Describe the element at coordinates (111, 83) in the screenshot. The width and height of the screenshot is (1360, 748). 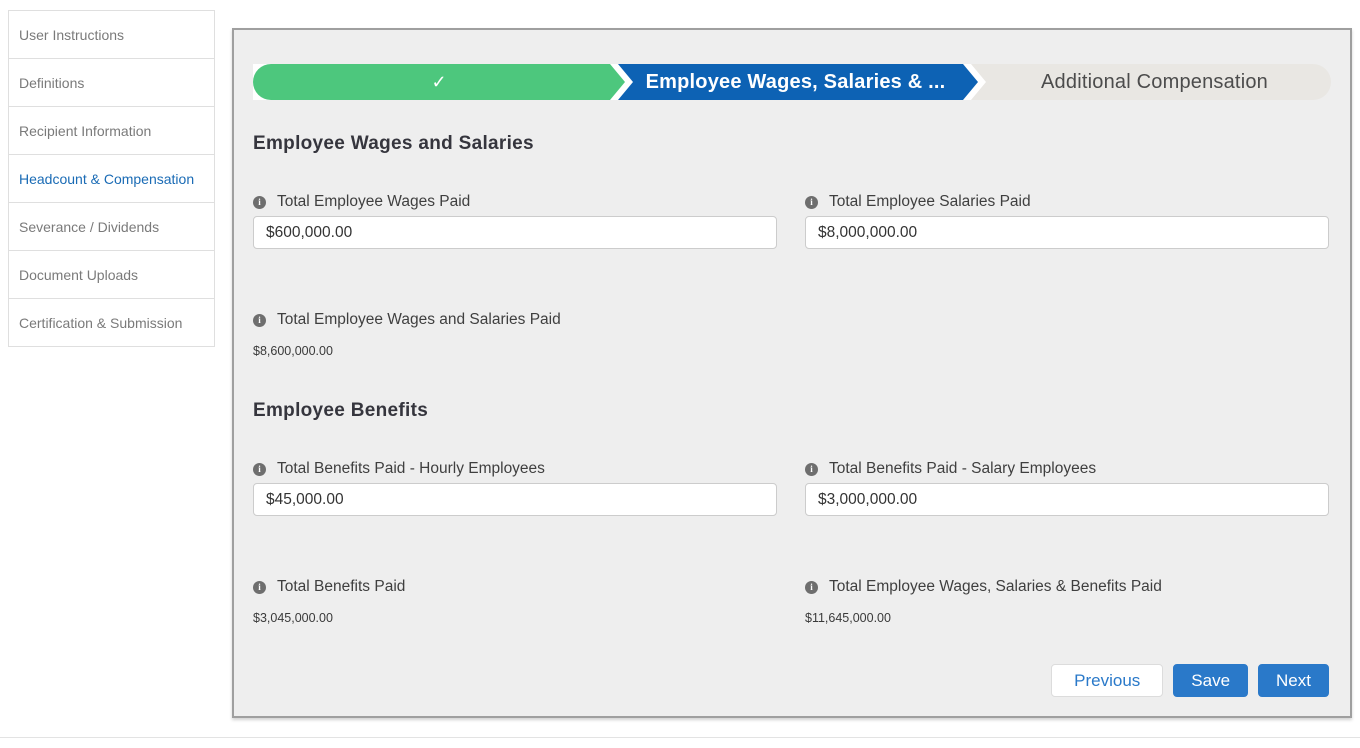
I see `sidebar-item-definitions: Definitions` at that location.